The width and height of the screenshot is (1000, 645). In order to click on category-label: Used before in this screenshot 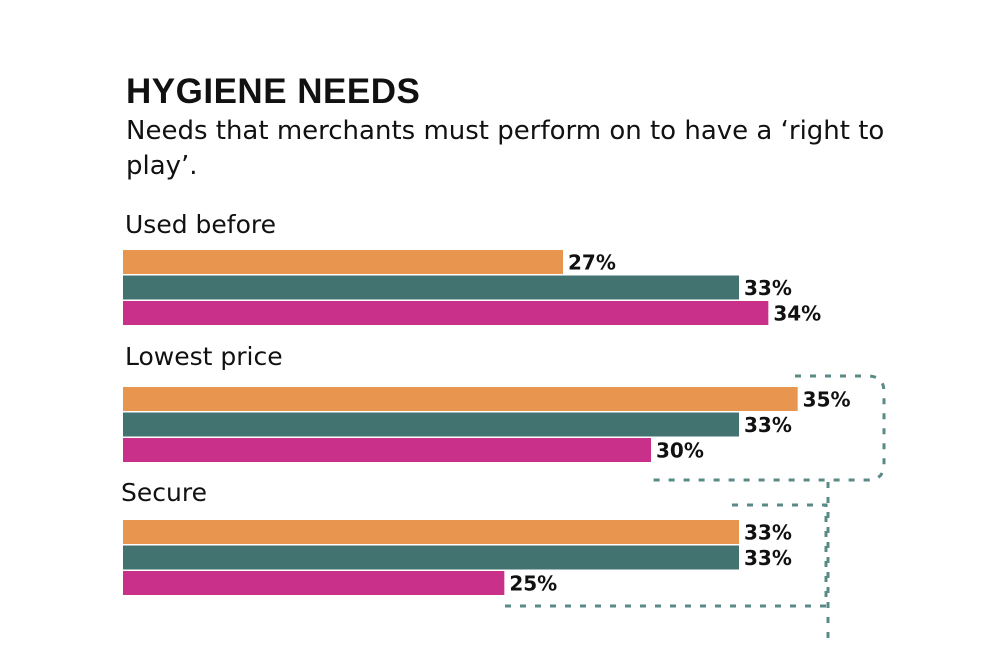, I will do `click(200, 224)`.